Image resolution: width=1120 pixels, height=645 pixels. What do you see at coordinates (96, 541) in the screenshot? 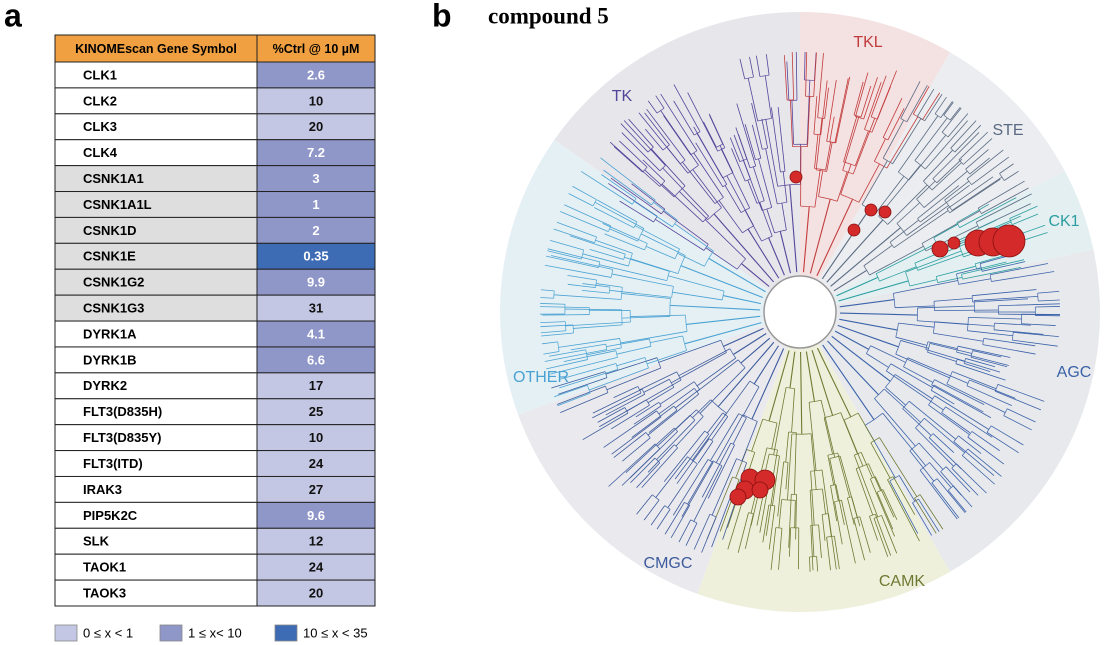
I see `gene-symbol: SLK` at bounding box center [96, 541].